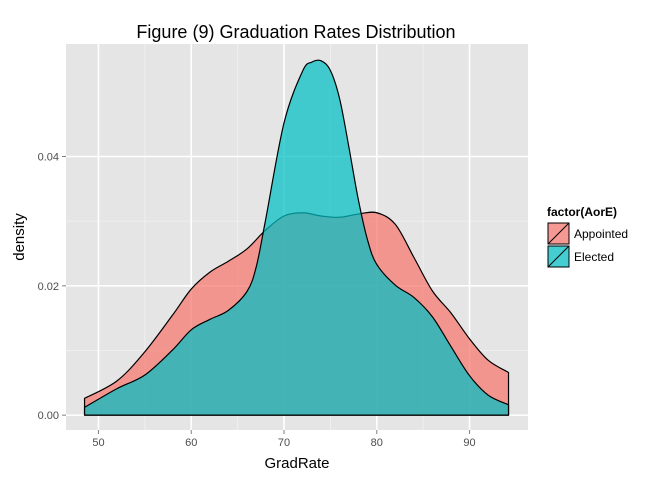  Describe the element at coordinates (296, 463) in the screenshot. I see `x-axis-label: GradRate` at that location.